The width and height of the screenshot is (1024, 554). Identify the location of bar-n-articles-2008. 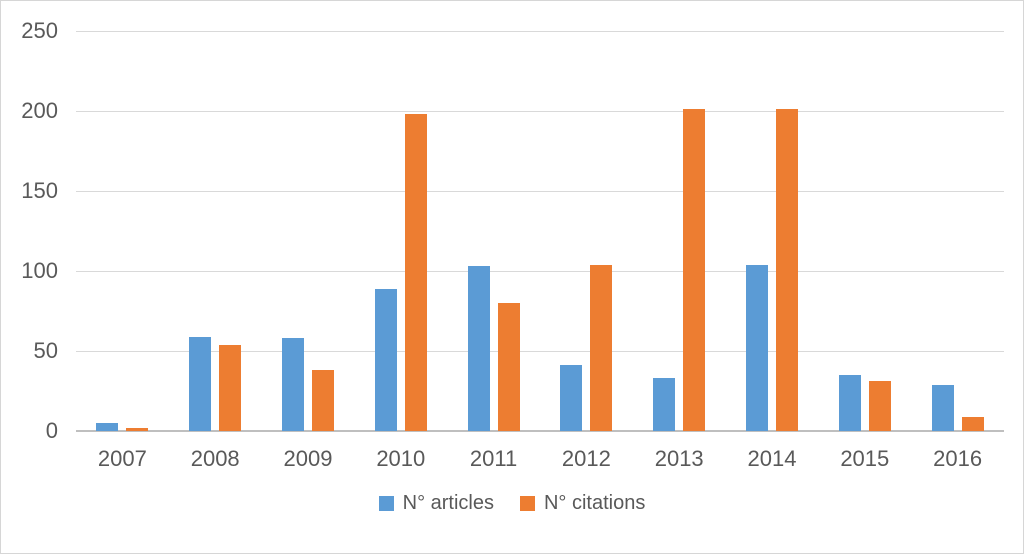
(200, 383).